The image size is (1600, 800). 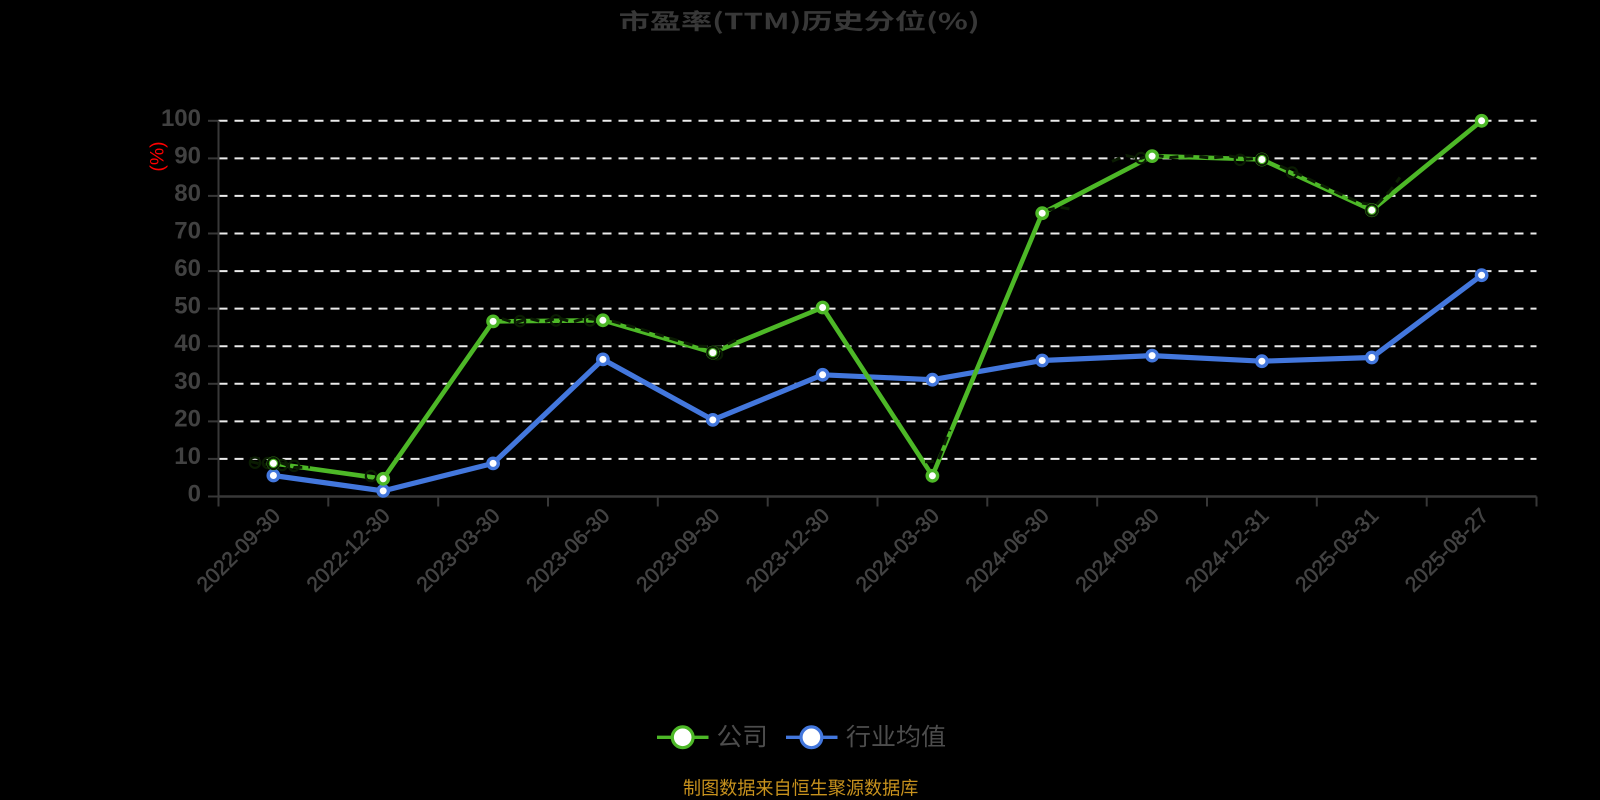 What do you see at coordinates (187, 418) in the screenshot?
I see `svg-text: 20` at bounding box center [187, 418].